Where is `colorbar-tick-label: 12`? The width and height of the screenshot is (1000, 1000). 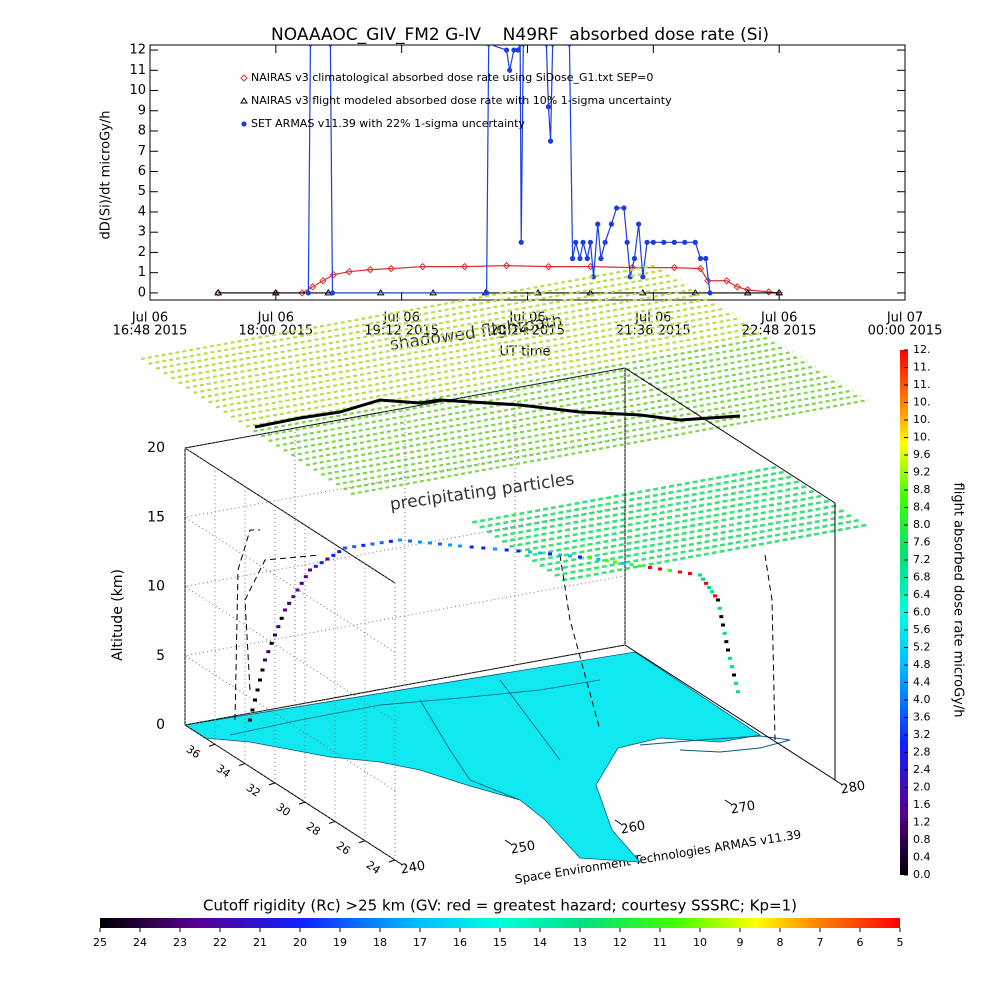
colorbar-tick-label: 12 is located at coordinates (620, 942).